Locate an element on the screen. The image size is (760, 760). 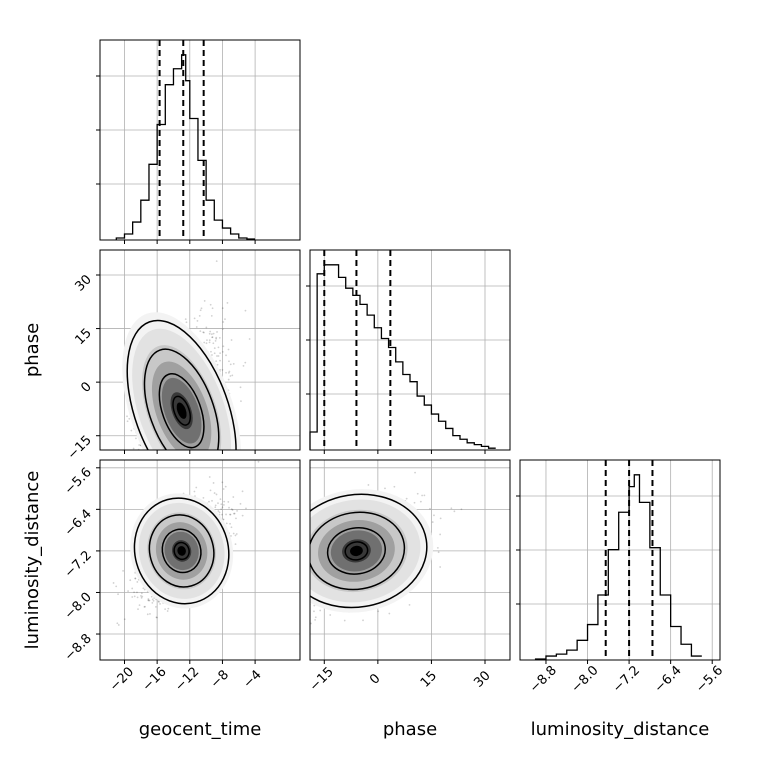
axes-frame is located at coordinates (620, 560).